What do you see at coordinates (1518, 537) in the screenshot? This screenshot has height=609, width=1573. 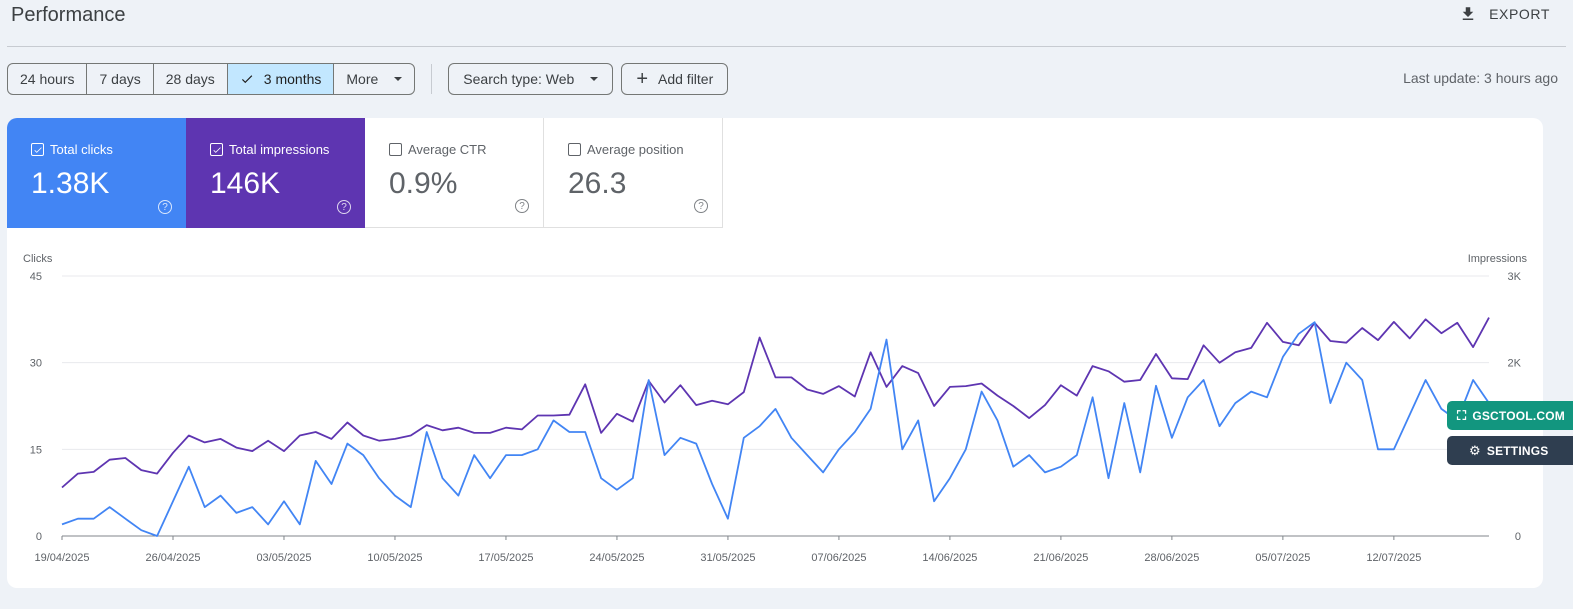 I see `y-right-tick-label: 0` at bounding box center [1518, 537].